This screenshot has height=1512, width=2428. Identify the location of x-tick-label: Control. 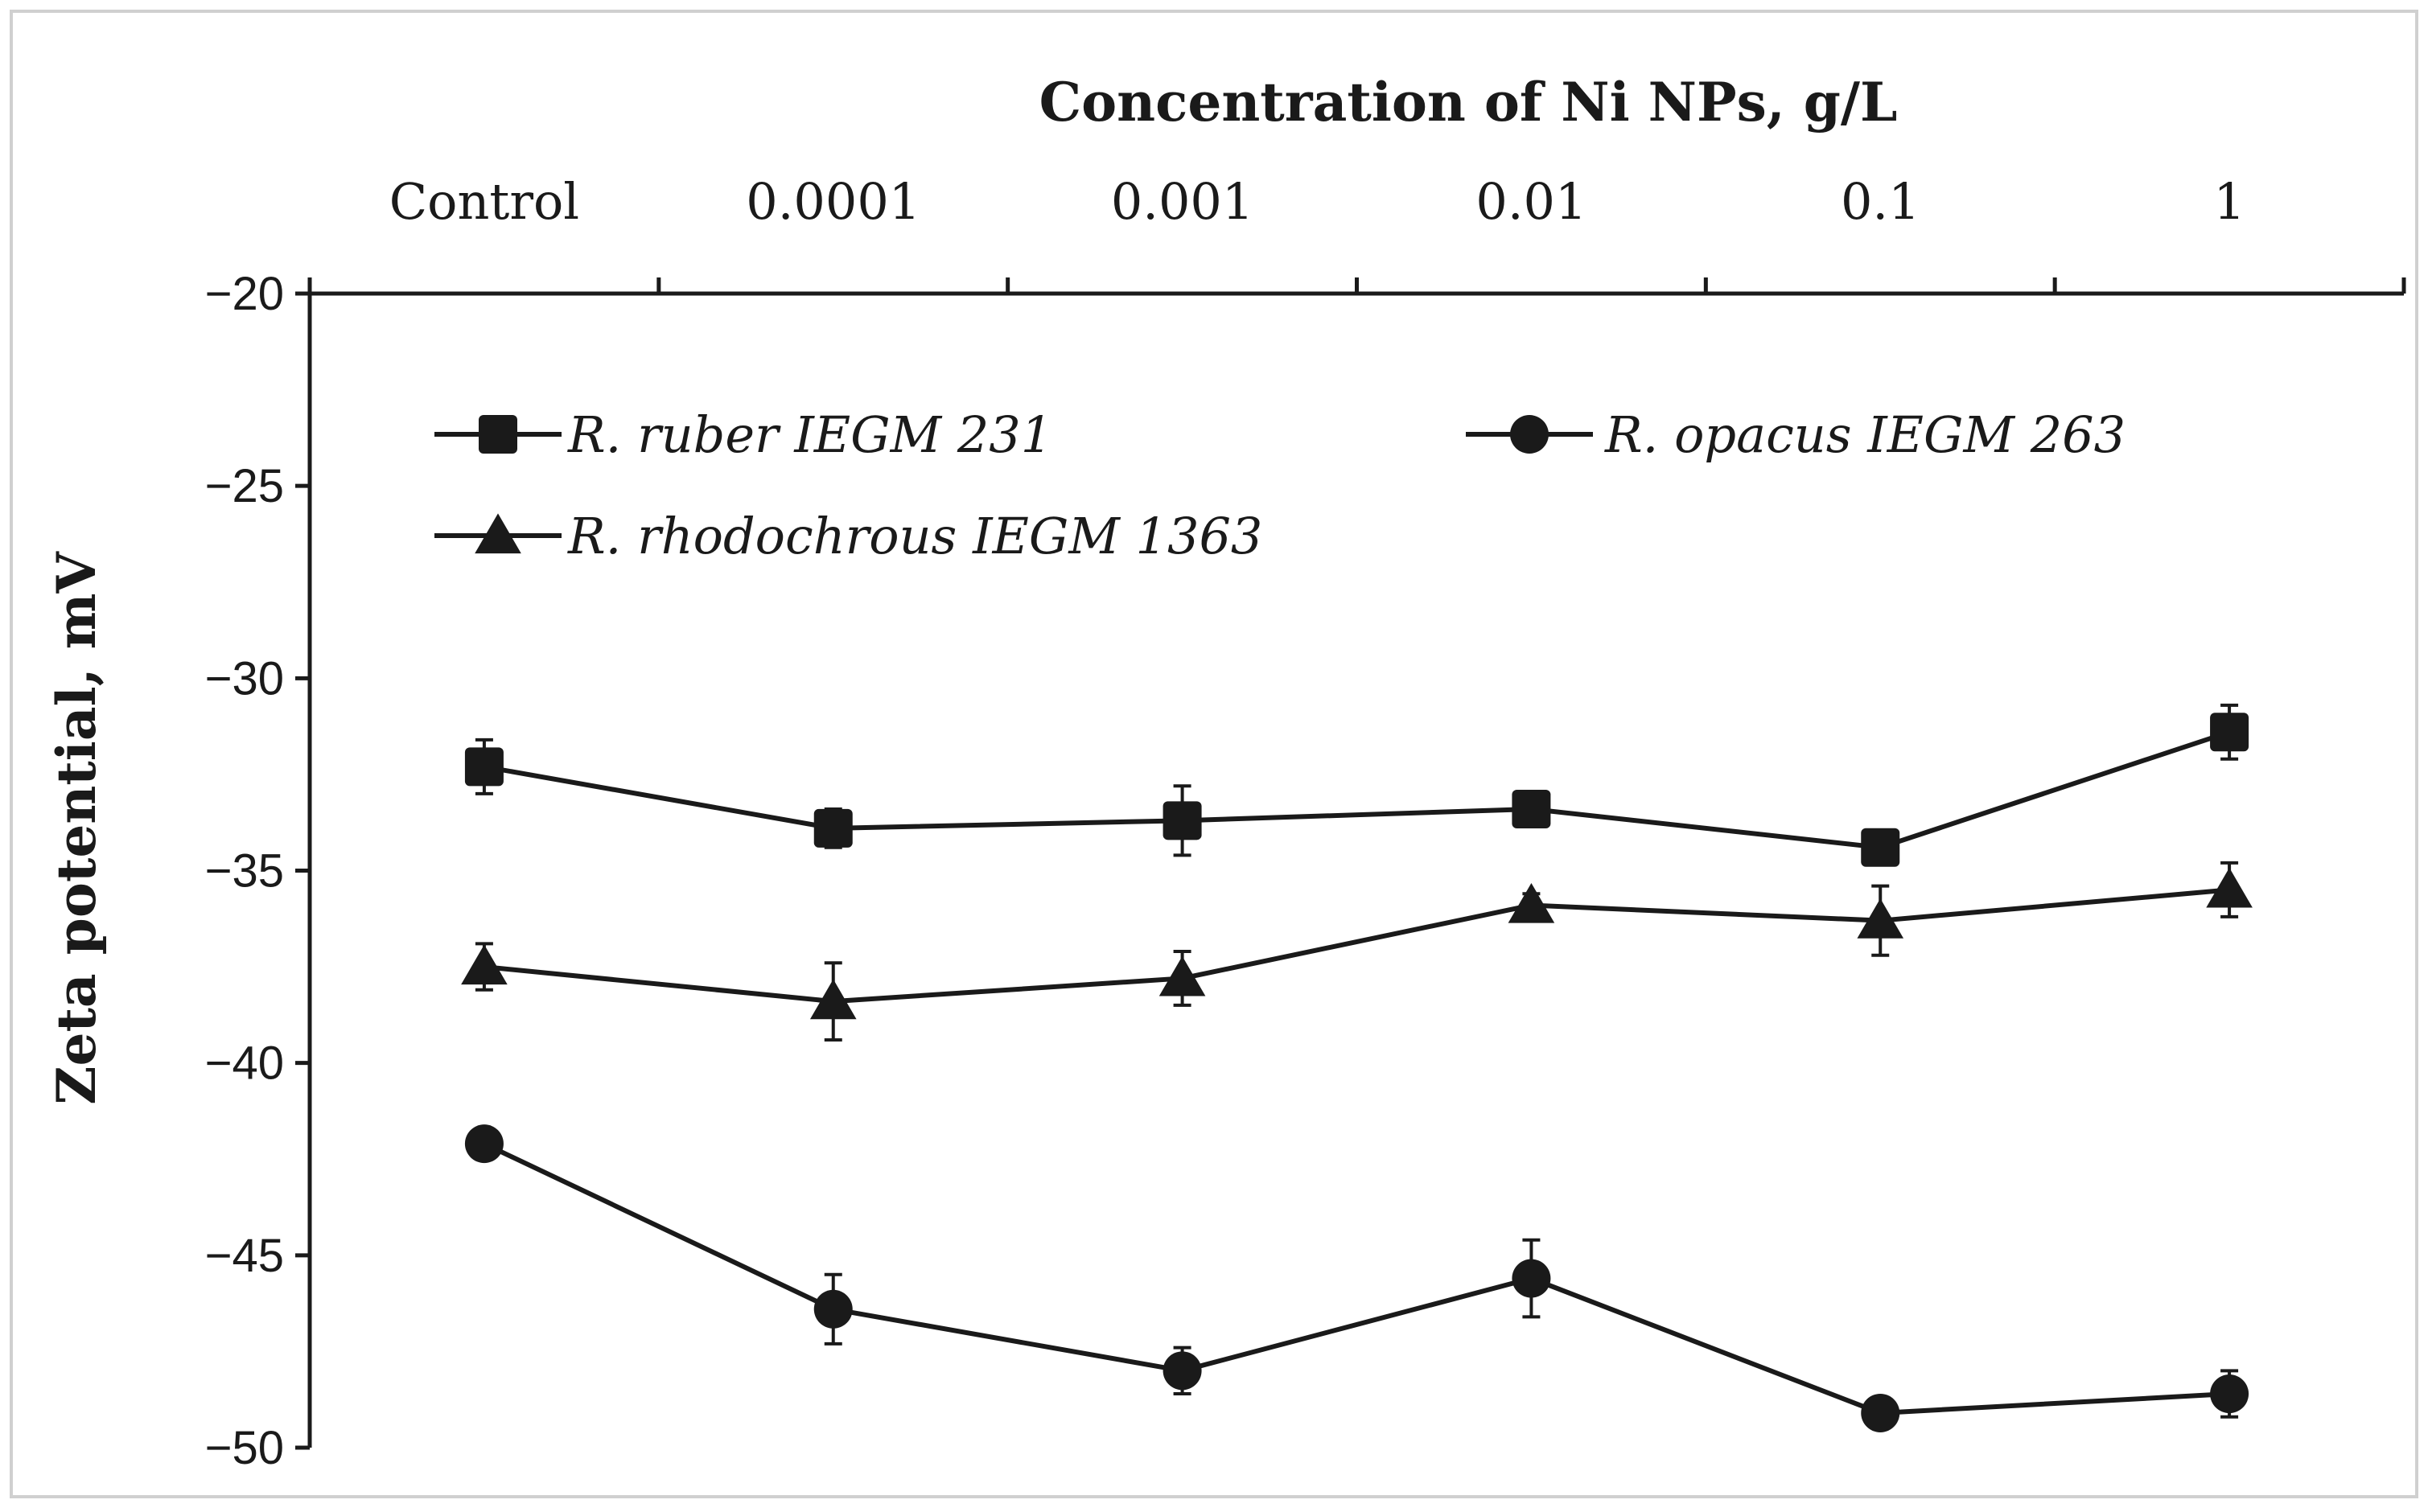
(484, 202).